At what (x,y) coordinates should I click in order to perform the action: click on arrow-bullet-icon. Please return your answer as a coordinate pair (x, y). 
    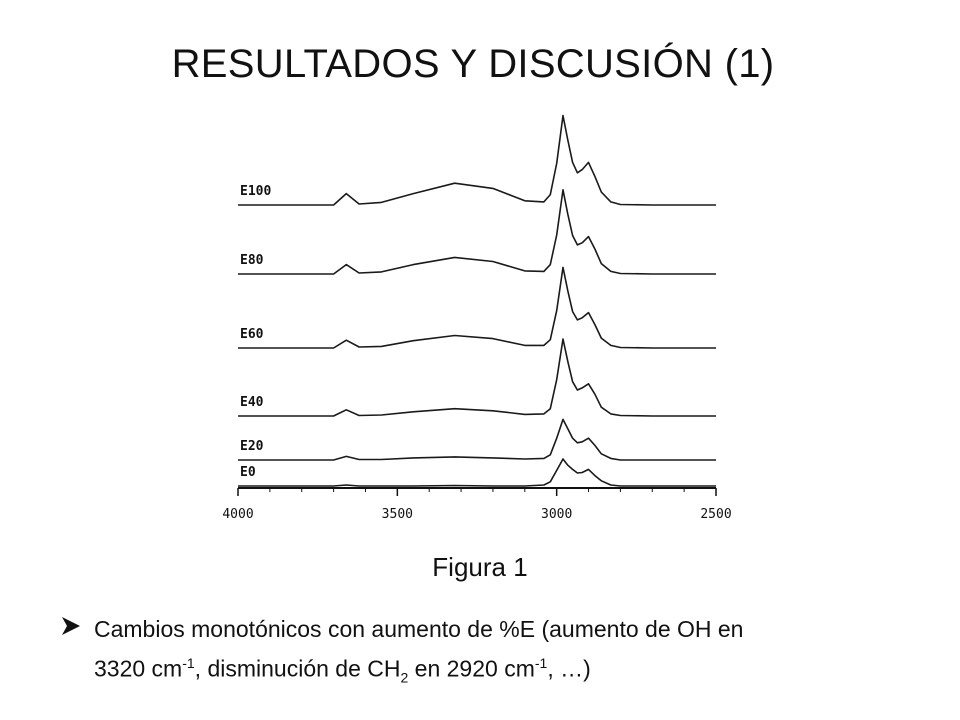
    Looking at the image, I should click on (71, 626).